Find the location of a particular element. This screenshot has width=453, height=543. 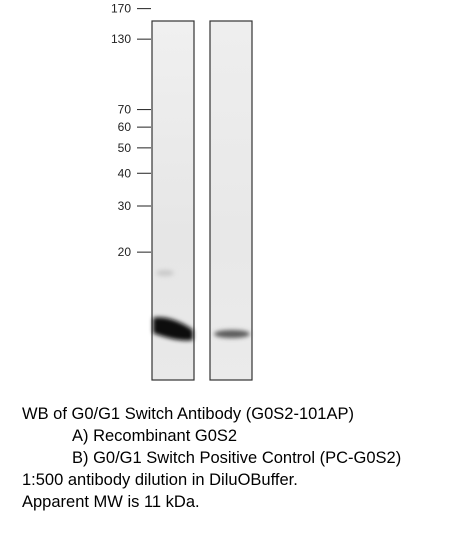

ladder-label-170: 170 is located at coordinates (121, 9).